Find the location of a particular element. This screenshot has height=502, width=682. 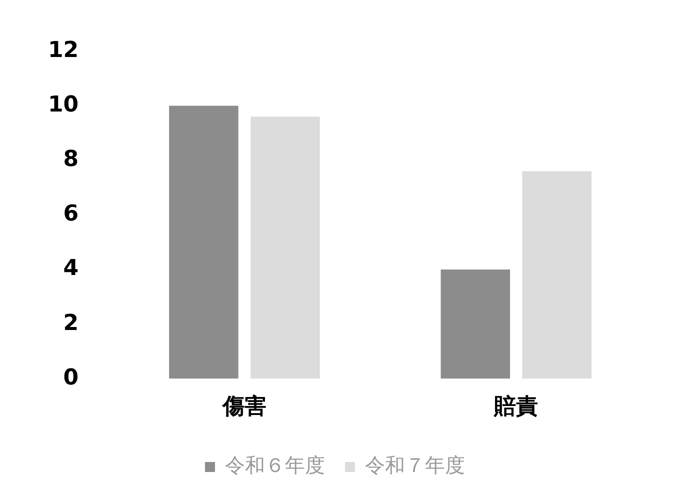

y-tick-label: 4 is located at coordinates (71, 269).